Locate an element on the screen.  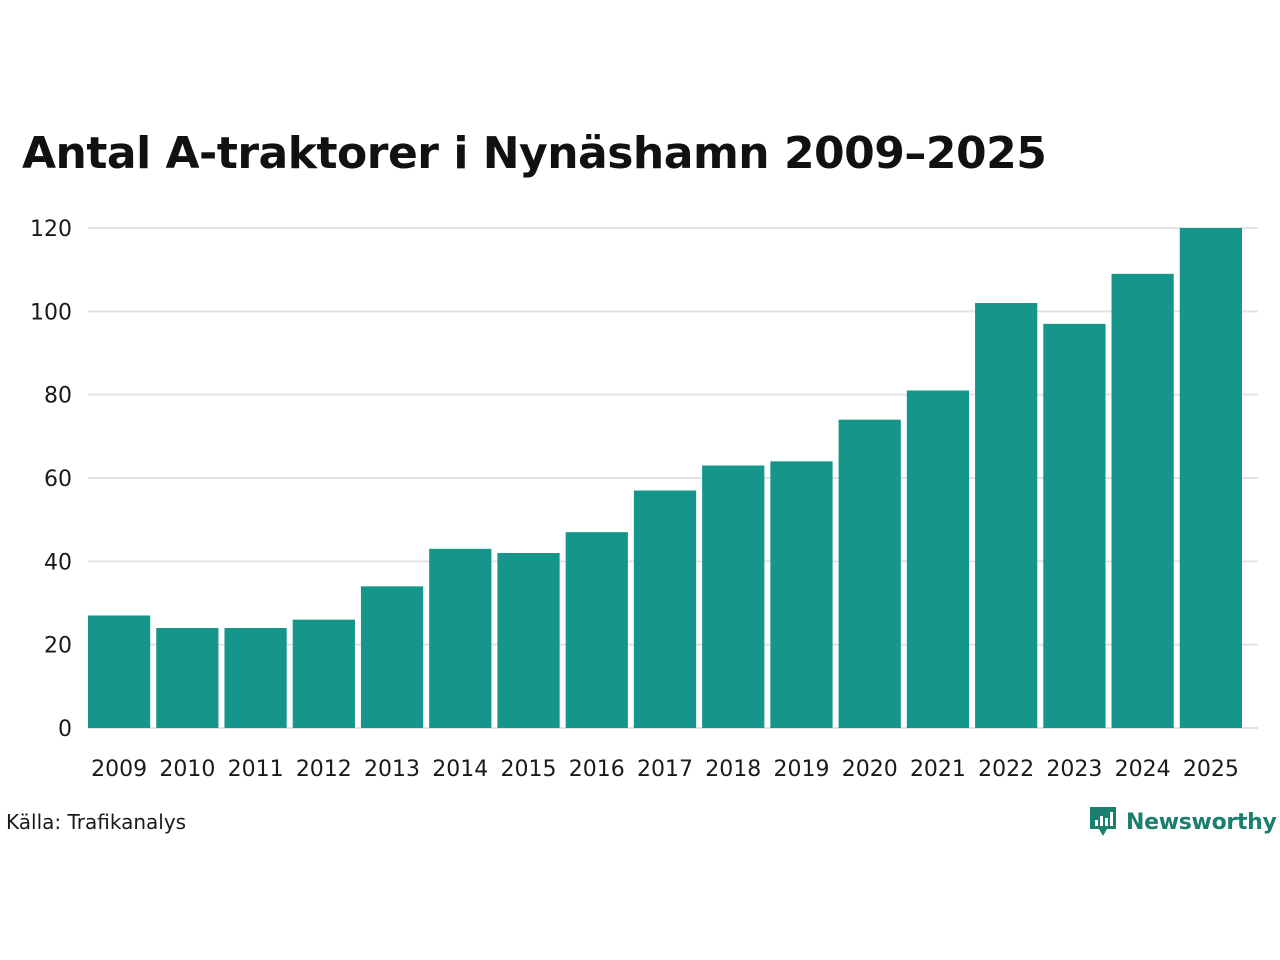
y-tick-label: 0 is located at coordinates (65, 729).